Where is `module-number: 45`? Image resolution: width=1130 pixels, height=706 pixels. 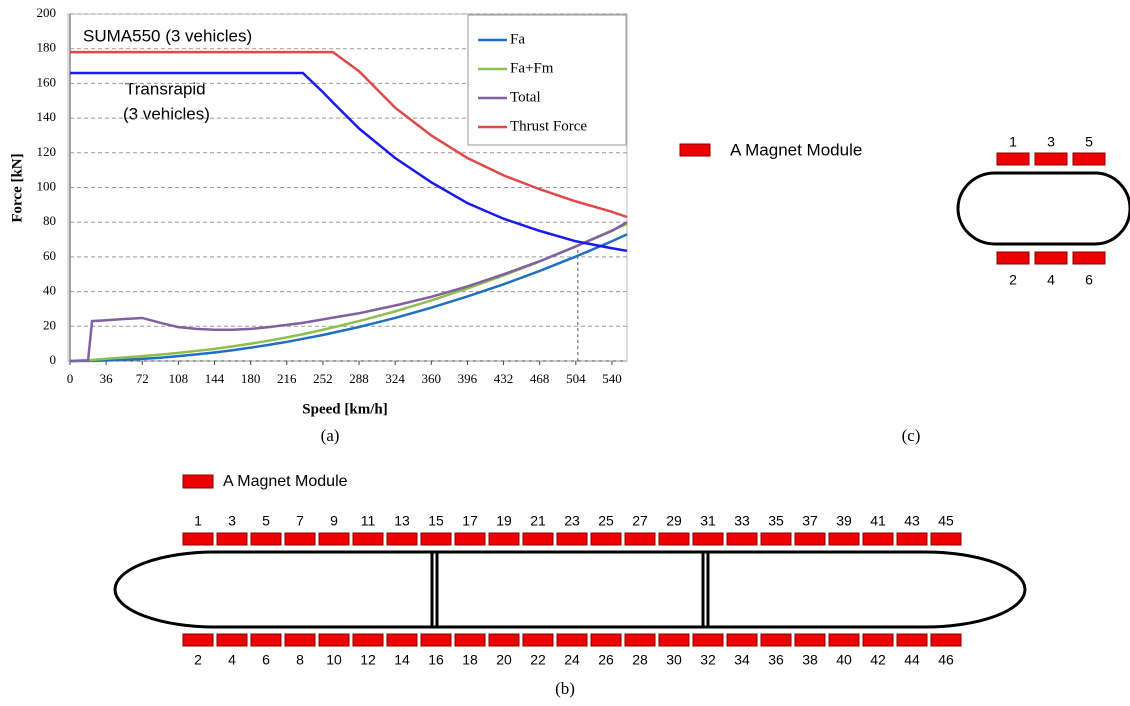 module-number: 45 is located at coordinates (946, 521).